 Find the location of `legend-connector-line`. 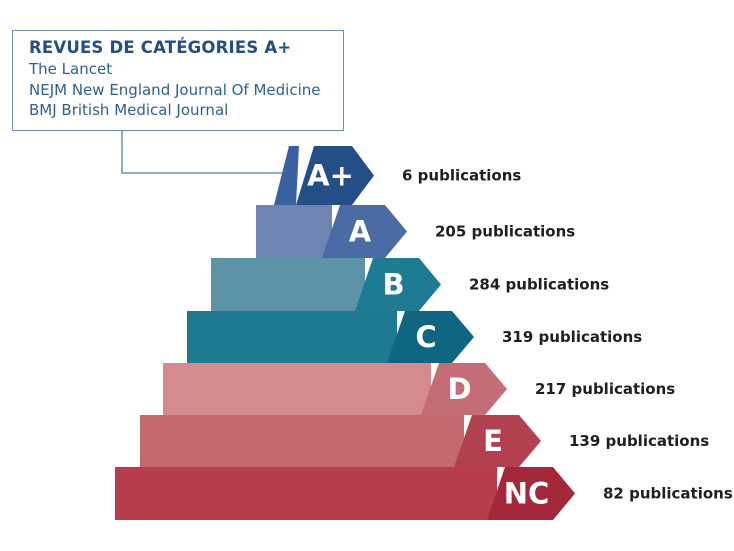

legend-connector-line is located at coordinates (208, 152).